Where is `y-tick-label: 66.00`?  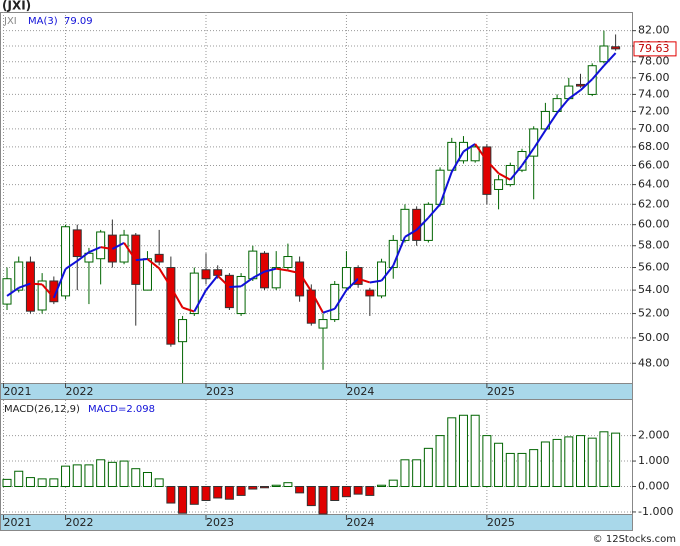
y-tick-label: 66.00 is located at coordinates (654, 164).